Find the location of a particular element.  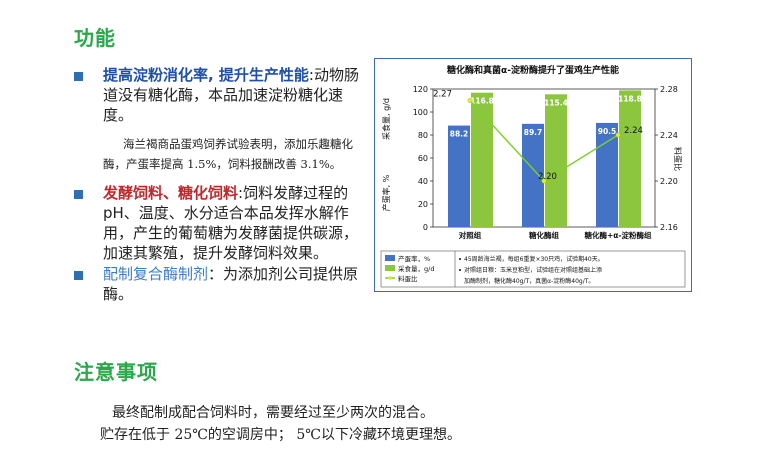

x-category-label: 糖化酶组 is located at coordinates (544, 235).